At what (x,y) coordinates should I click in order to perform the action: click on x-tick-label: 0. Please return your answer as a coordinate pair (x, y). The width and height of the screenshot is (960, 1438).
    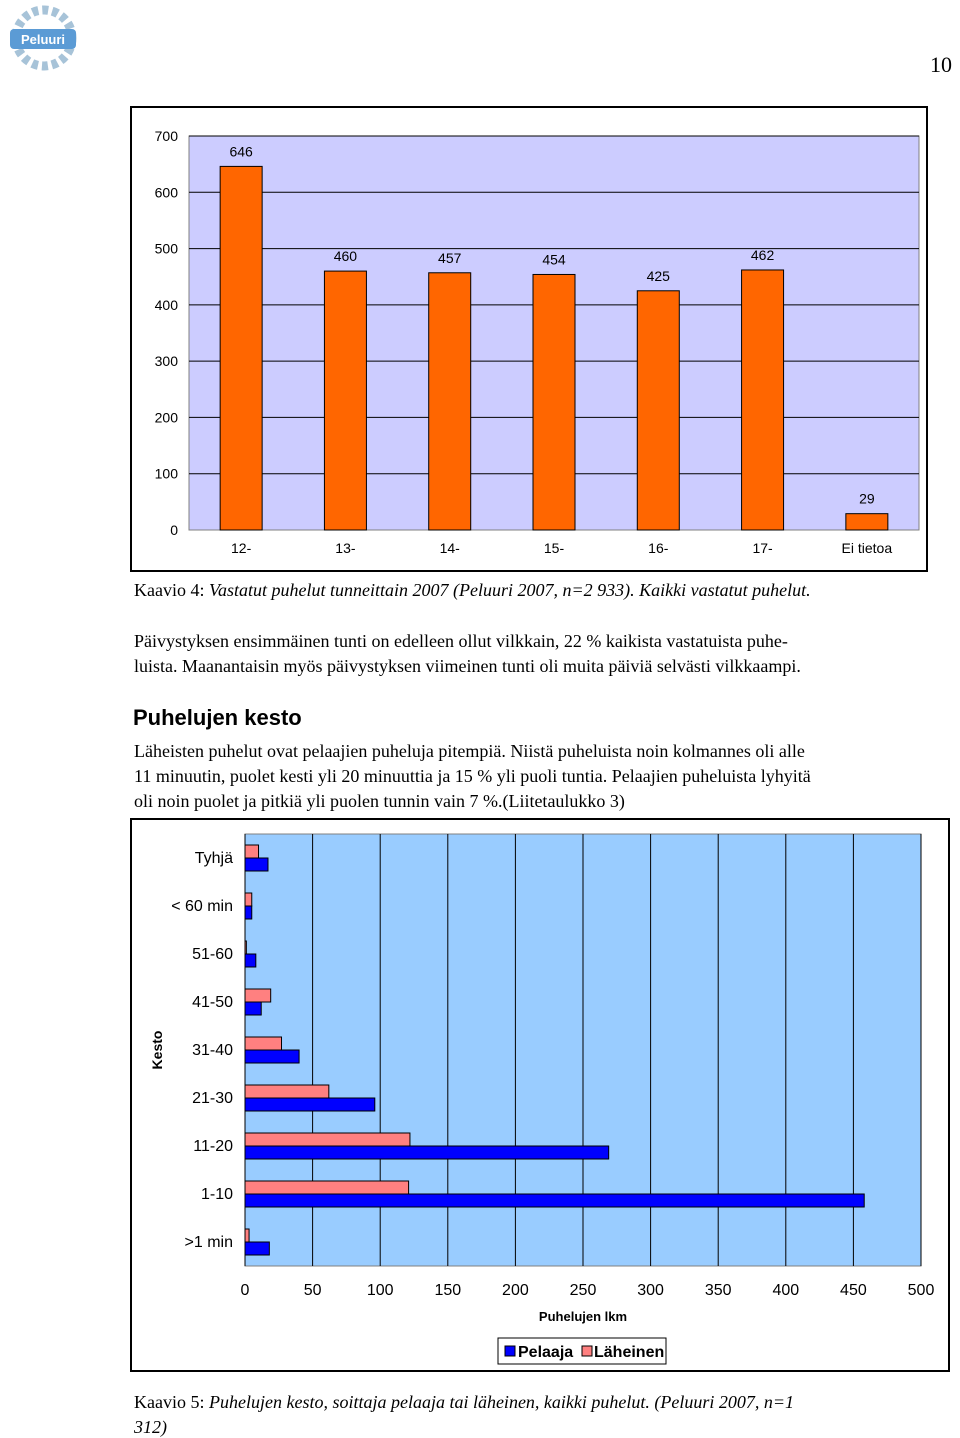
    Looking at the image, I should click on (245, 1290).